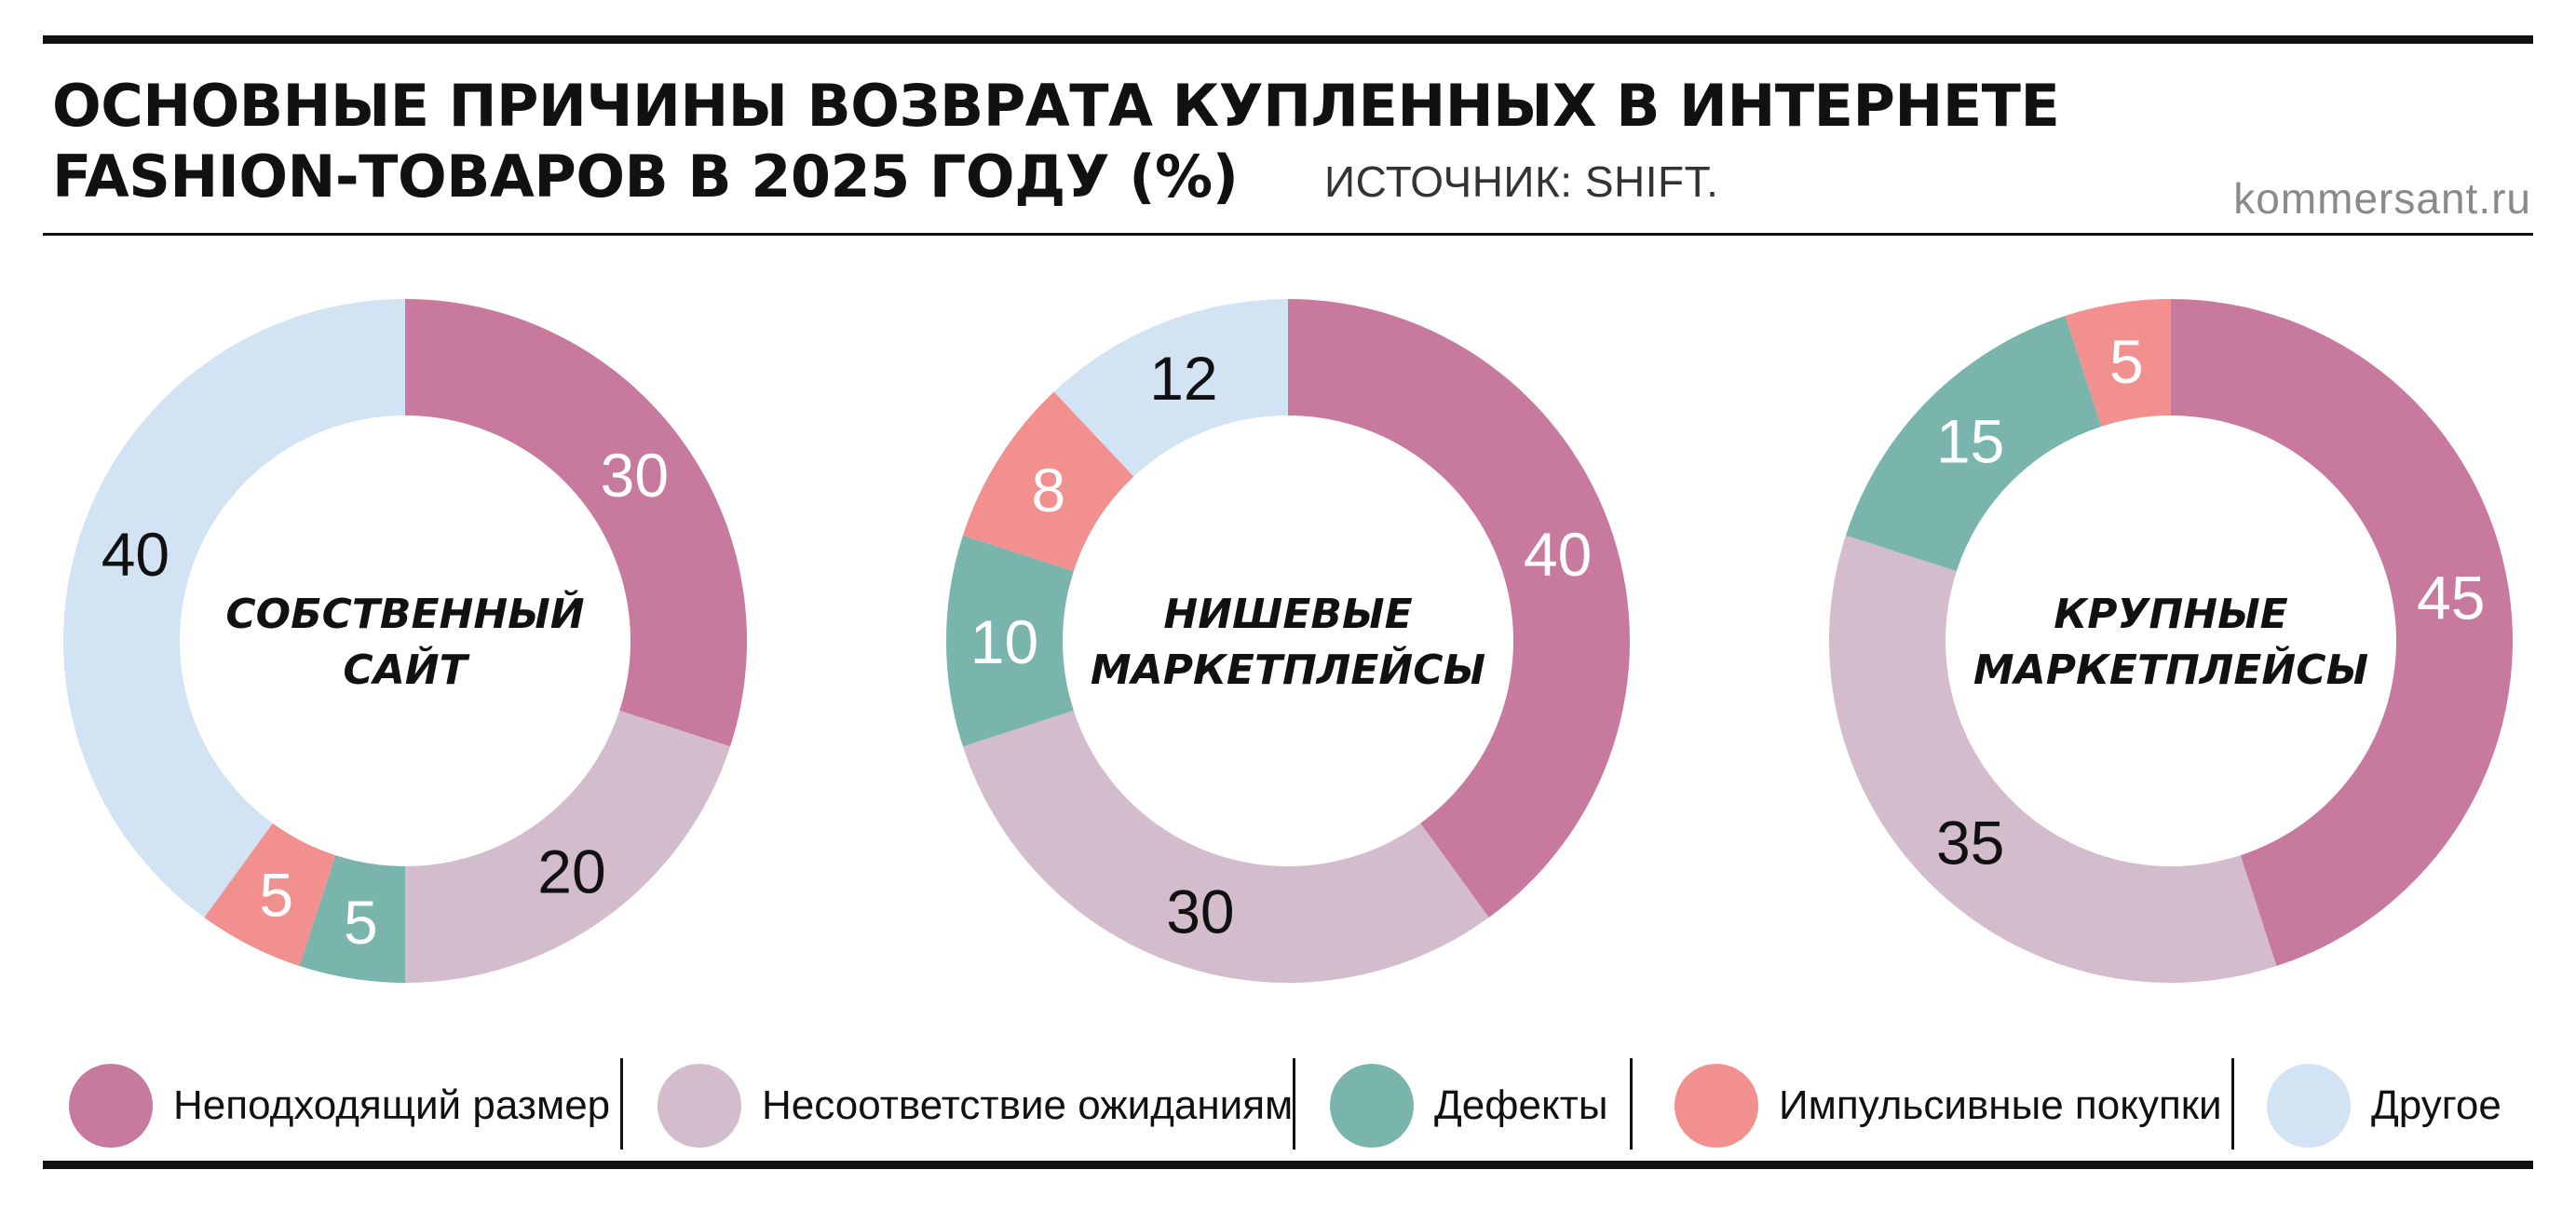 The height and width of the screenshot is (1211, 2576). Describe the element at coordinates (1970, 441) in the screenshot. I see `data-label-defects: 15` at that location.